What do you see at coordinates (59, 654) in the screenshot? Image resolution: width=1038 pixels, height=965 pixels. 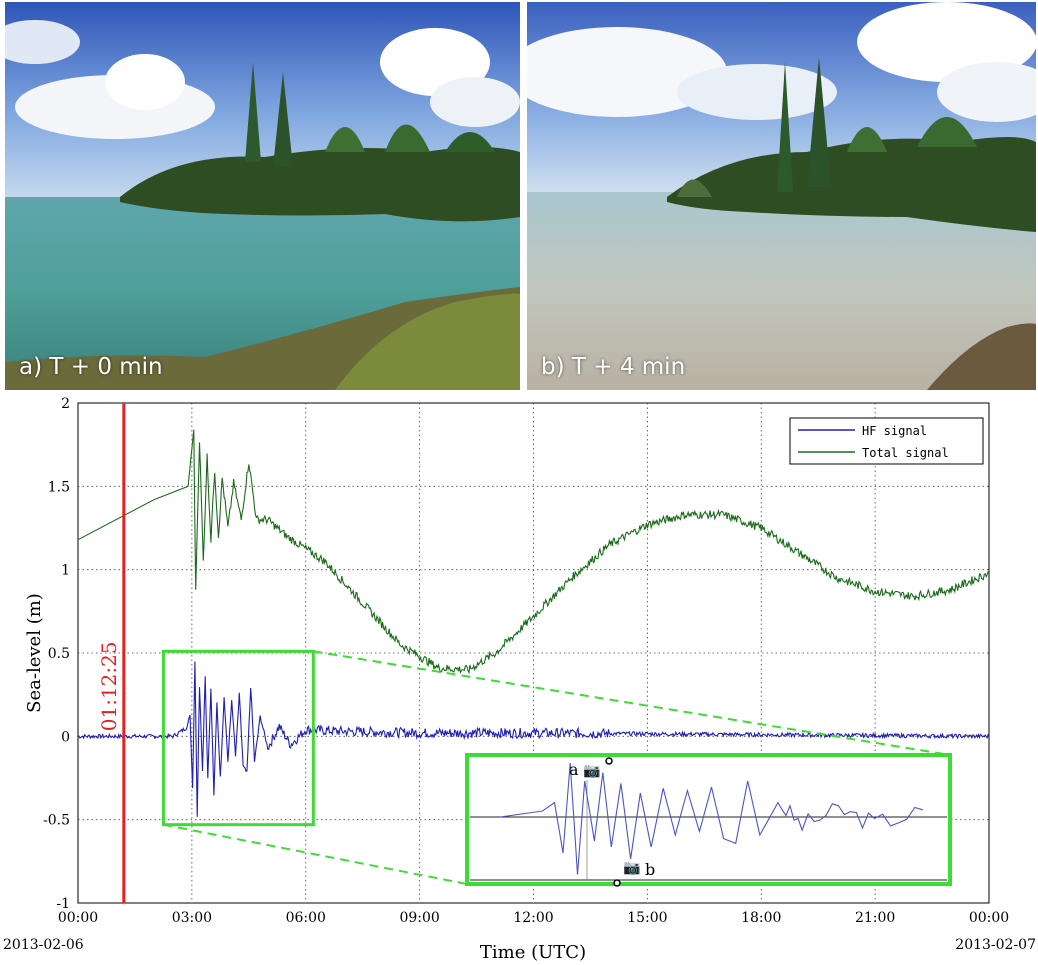 I see `y-tick-label: 0.5` at bounding box center [59, 654].